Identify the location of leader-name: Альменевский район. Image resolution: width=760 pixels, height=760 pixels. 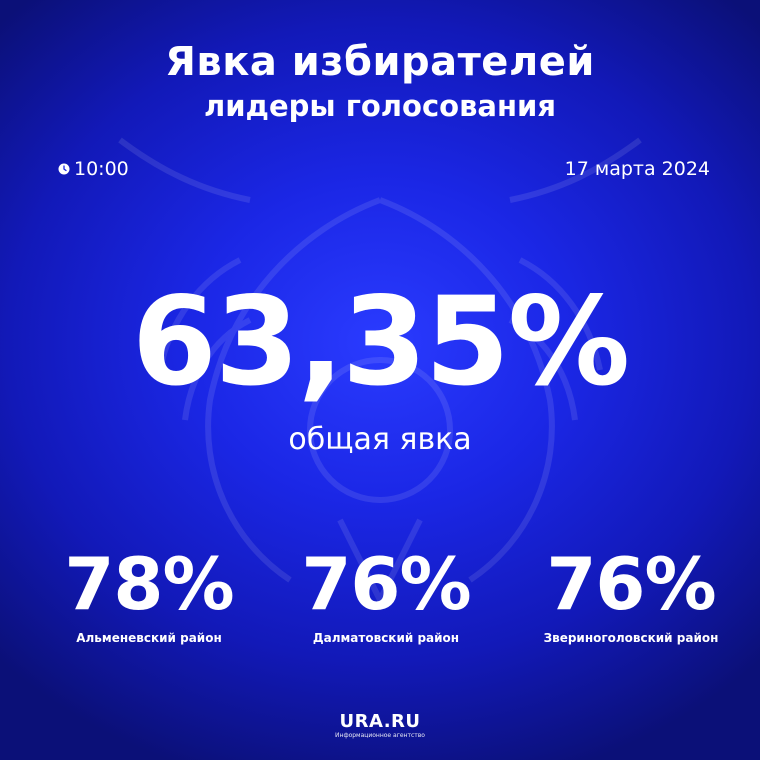
(149, 638).